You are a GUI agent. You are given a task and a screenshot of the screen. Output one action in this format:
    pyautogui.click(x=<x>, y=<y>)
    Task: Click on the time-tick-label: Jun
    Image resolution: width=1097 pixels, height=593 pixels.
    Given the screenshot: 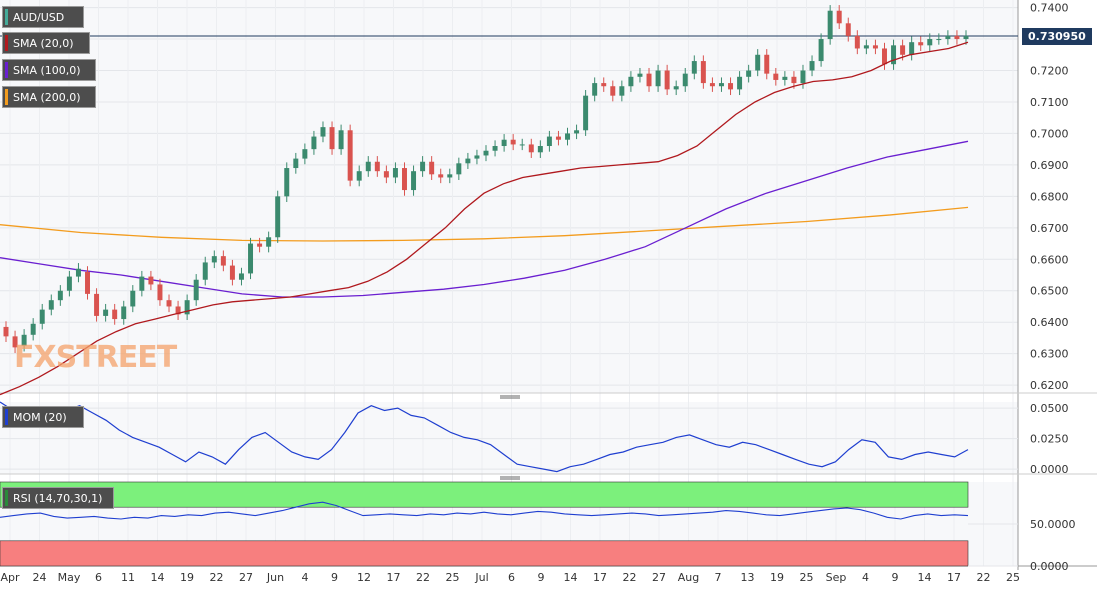 What is the action you would take?
    pyautogui.click(x=275, y=577)
    